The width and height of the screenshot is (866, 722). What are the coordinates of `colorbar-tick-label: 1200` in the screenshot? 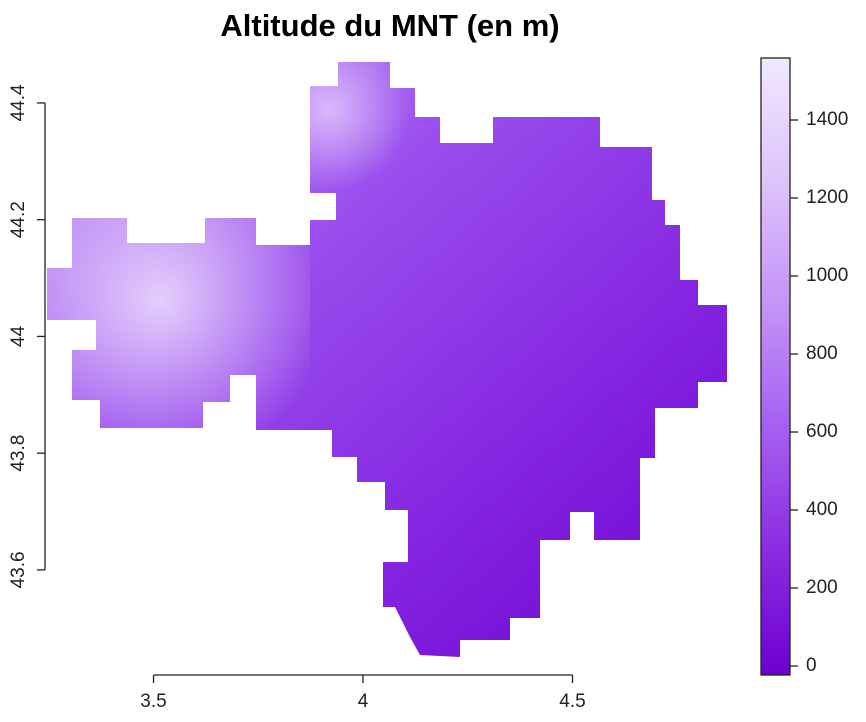 It's located at (827, 197).